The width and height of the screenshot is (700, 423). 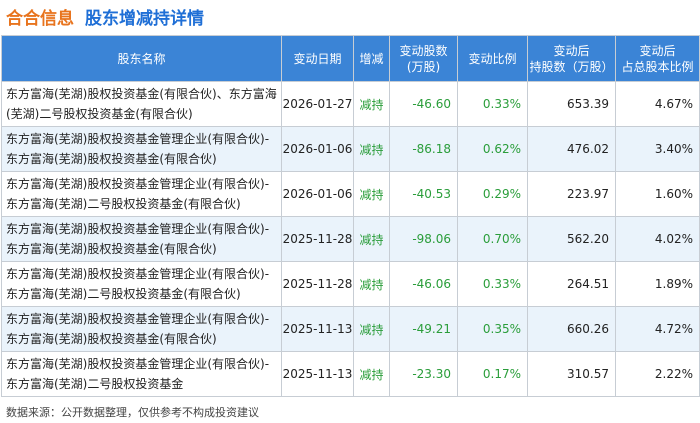 I want to click on cell-ratio: 0.35%, so click(x=492, y=329).